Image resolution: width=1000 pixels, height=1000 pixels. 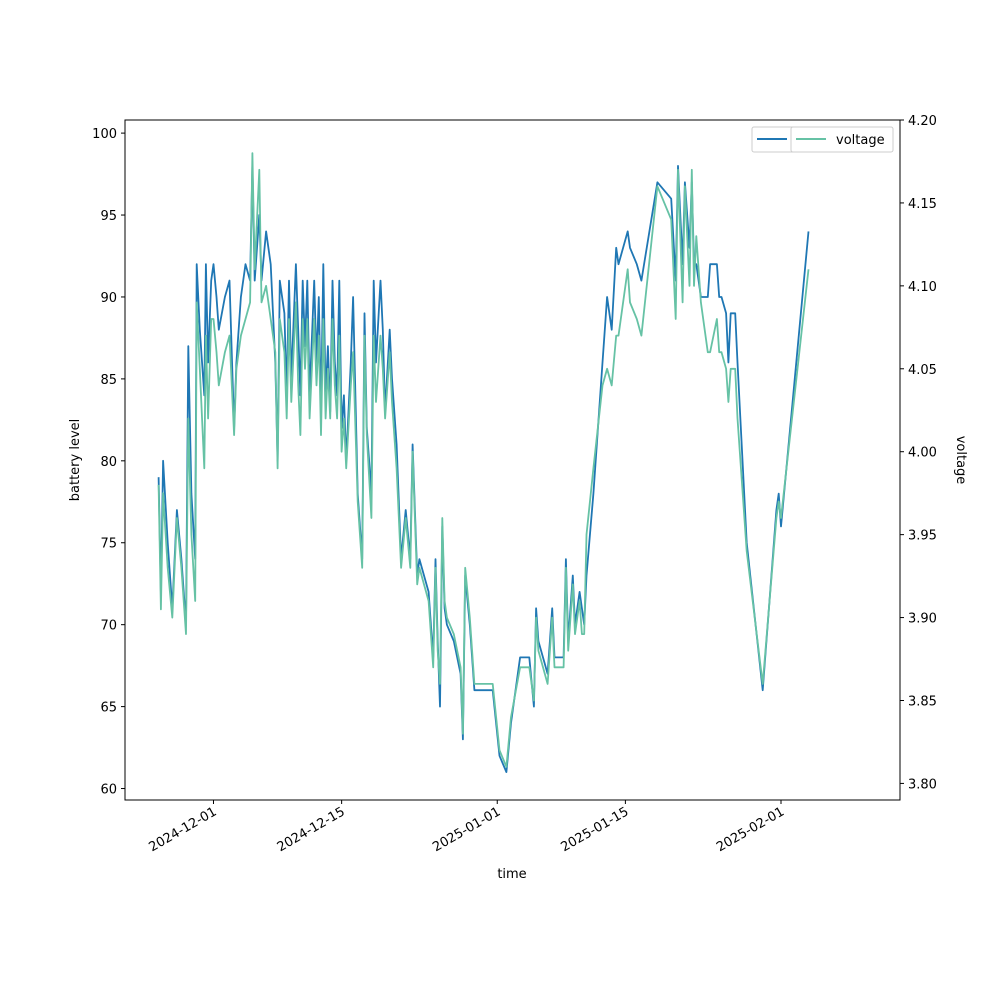 I want to click on y-right-tick-label: 4.10, so click(x=922, y=287).